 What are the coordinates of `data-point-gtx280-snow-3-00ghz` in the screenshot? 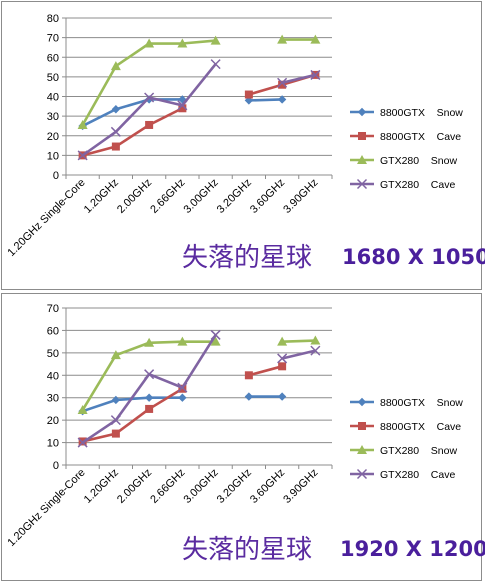 It's located at (215, 341).